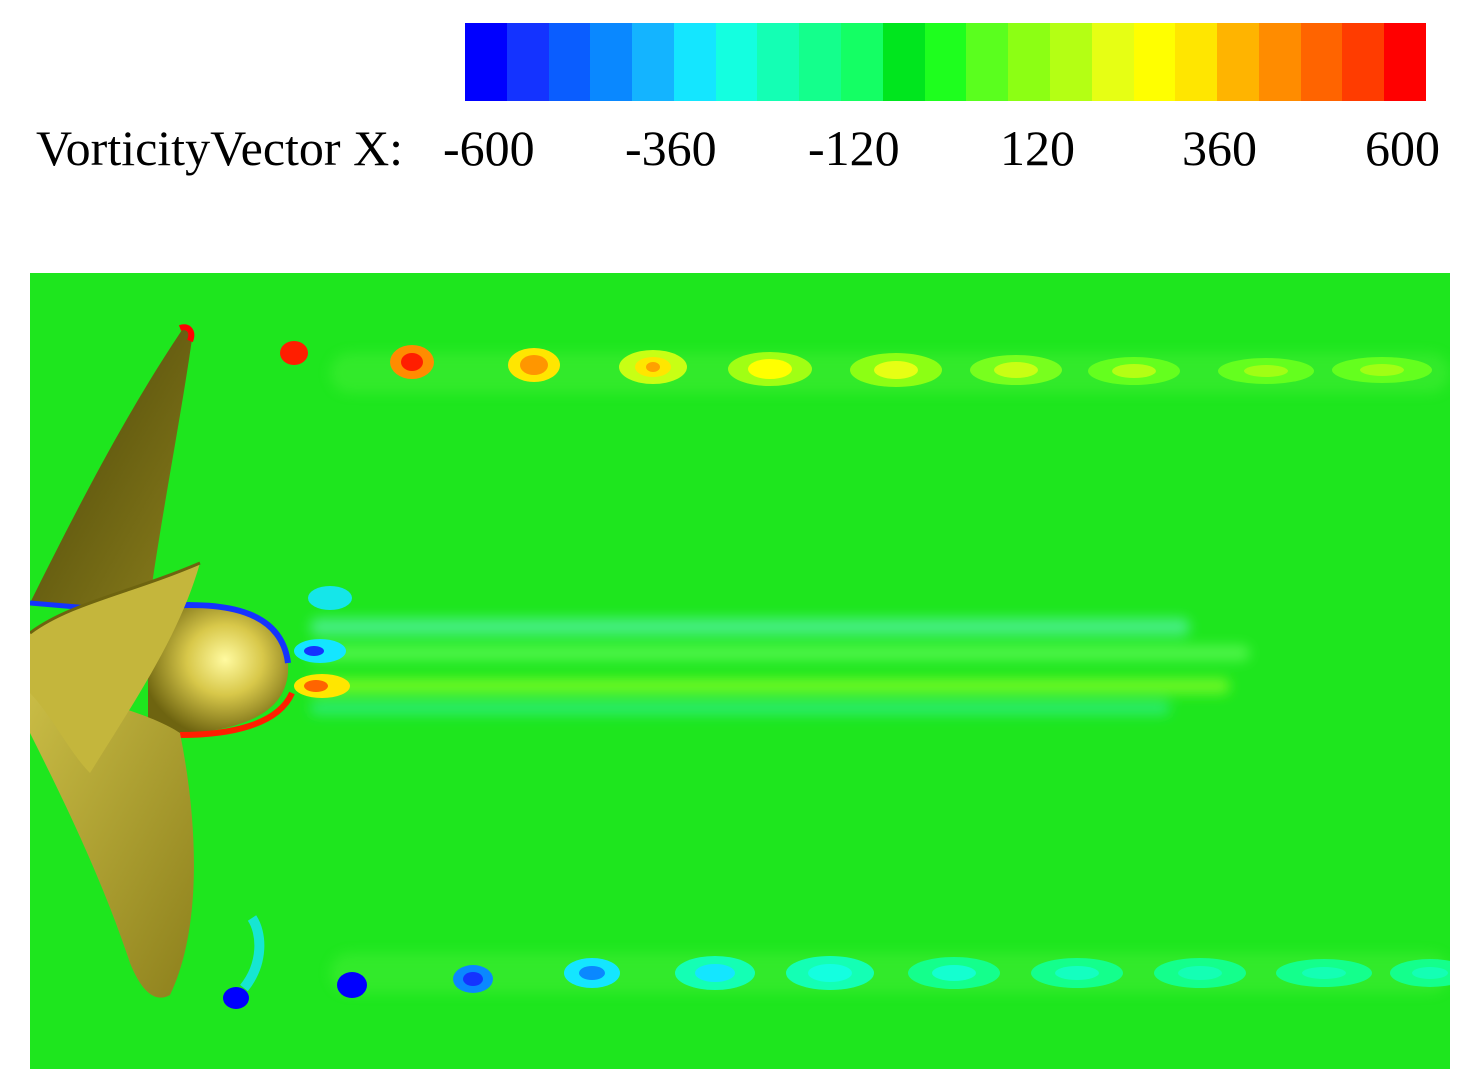 The height and width of the screenshot is (1092, 1472). I want to click on colorbar-title: VorticityVector X:, so click(220, 148).